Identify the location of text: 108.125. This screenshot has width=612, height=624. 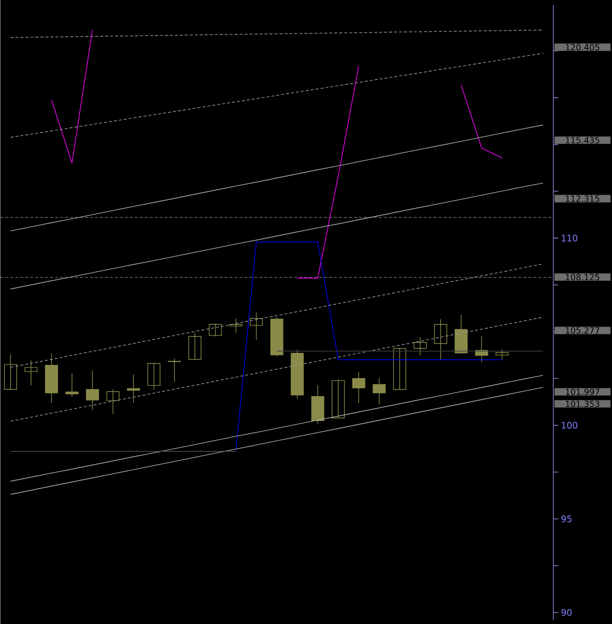
(583, 277).